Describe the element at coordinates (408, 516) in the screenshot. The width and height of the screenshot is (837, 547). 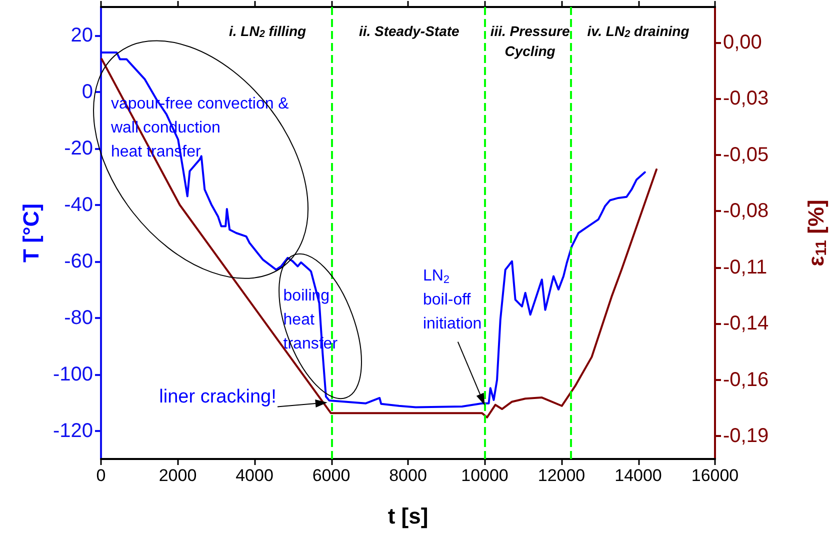
I see `x-axis-title: t [s]` at that location.